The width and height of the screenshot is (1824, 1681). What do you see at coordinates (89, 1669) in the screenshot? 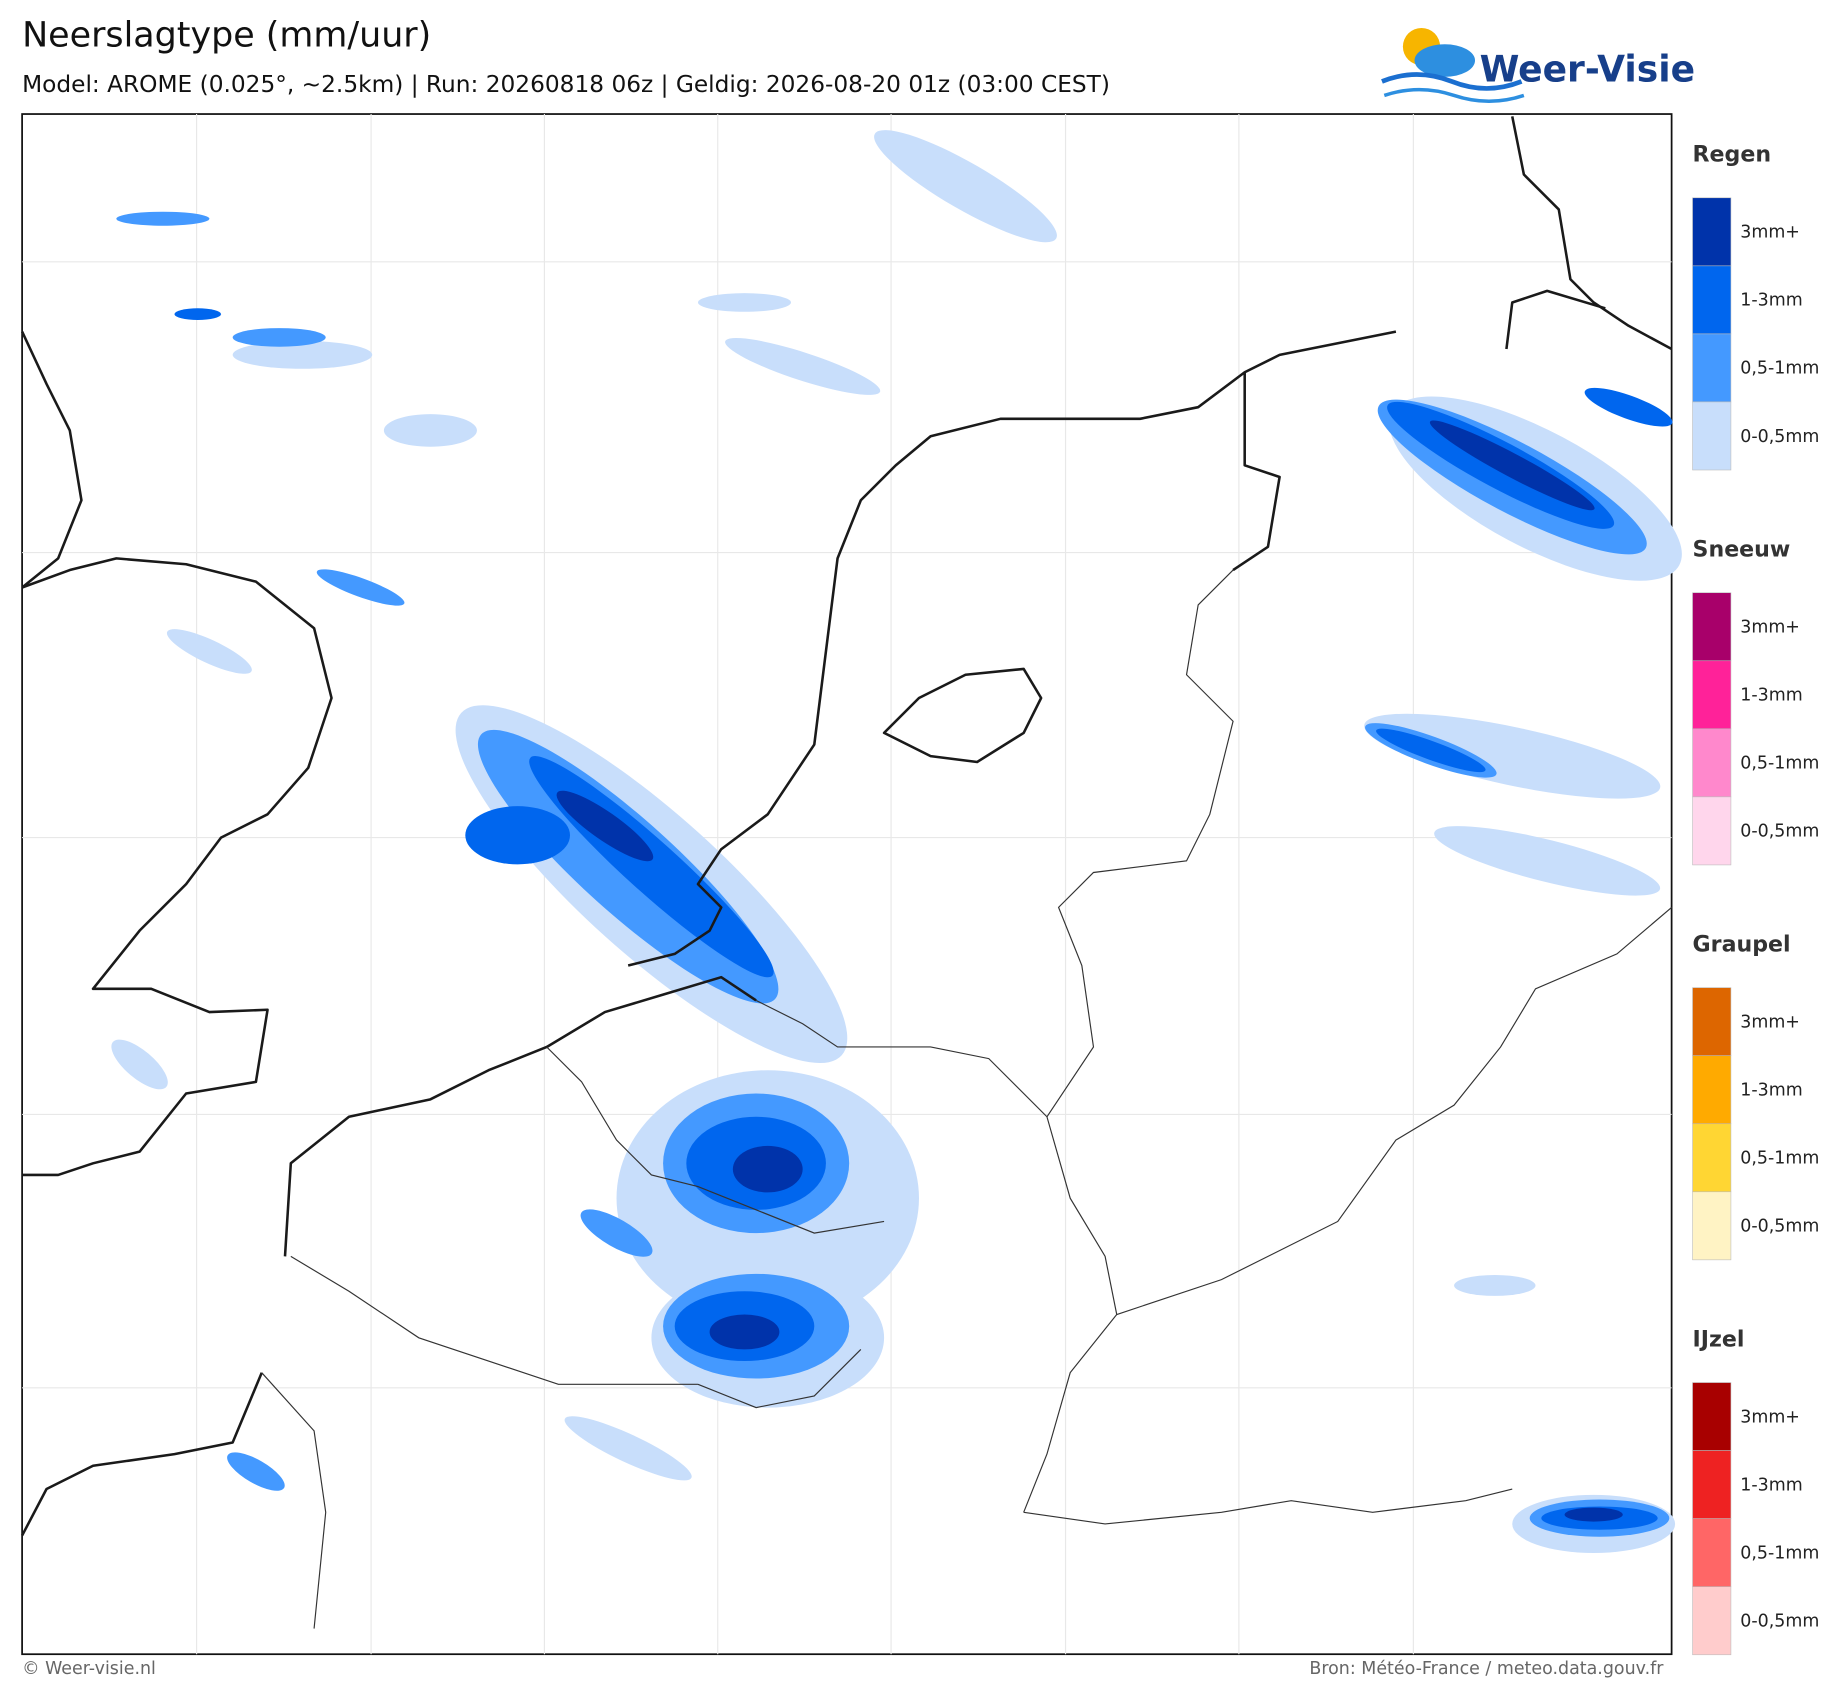
I see `copyright: © Weer-visie.nl` at bounding box center [89, 1669].